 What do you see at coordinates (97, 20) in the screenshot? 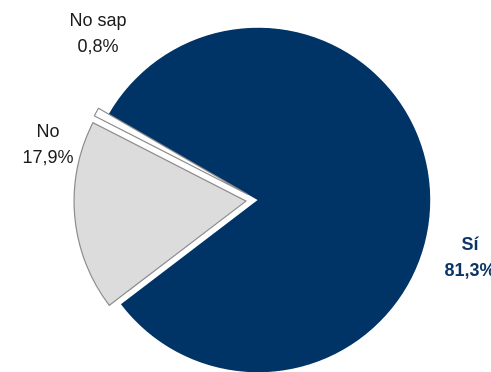
I see `pie-label-name-3: No sap` at bounding box center [97, 20].